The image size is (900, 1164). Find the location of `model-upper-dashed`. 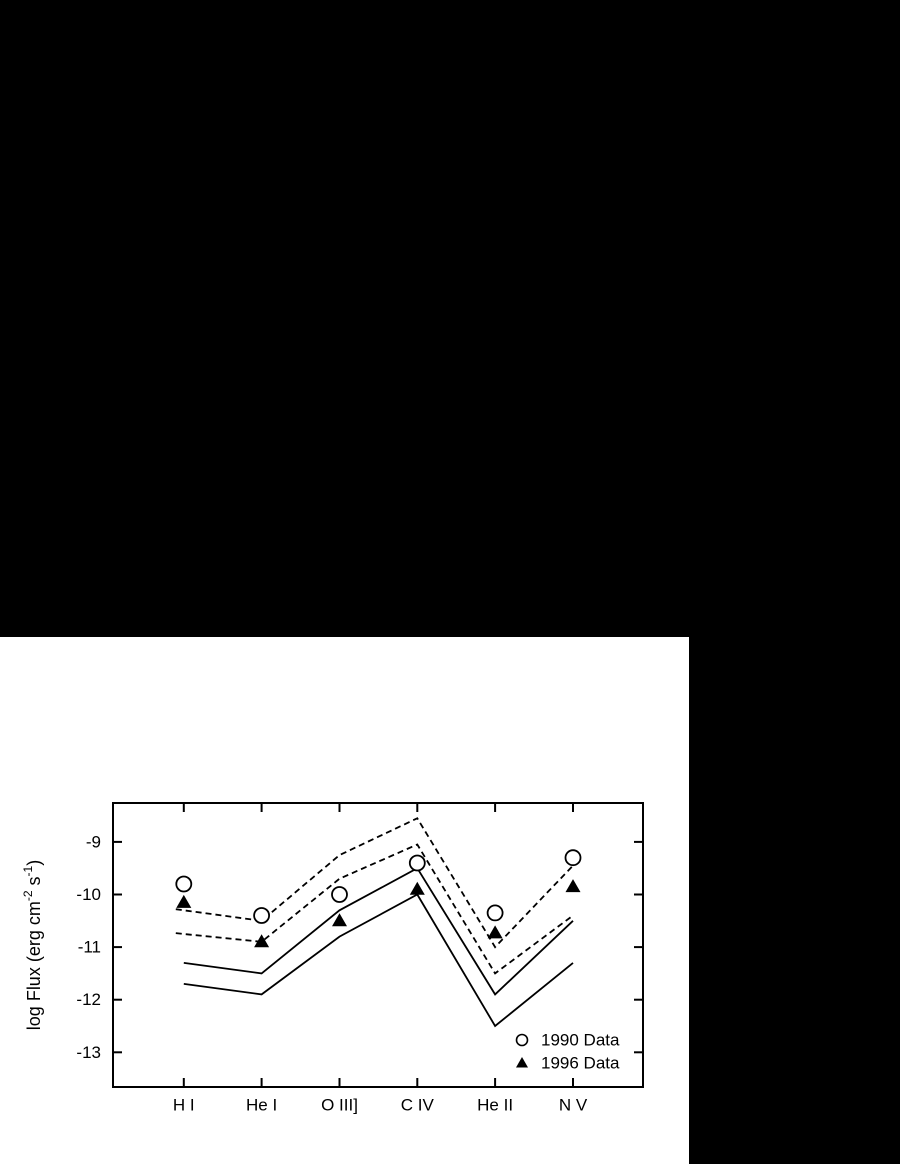

model-upper-dashed is located at coordinates (374, 883).